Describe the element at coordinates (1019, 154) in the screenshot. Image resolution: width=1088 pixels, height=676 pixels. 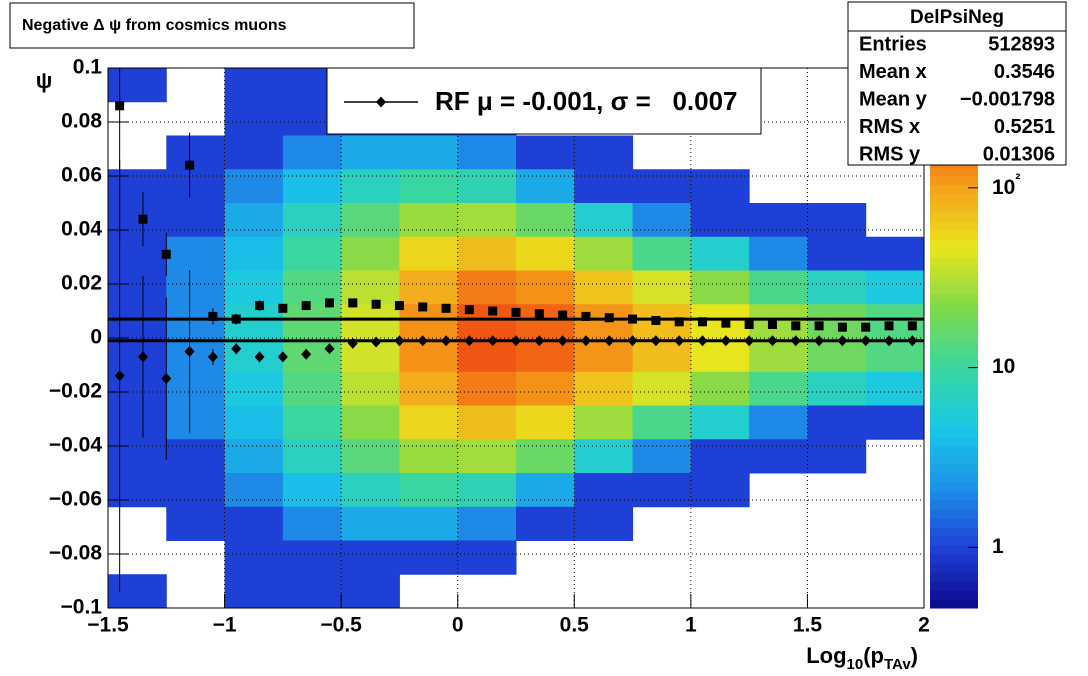
I see `stats-value: 0.01306` at that location.